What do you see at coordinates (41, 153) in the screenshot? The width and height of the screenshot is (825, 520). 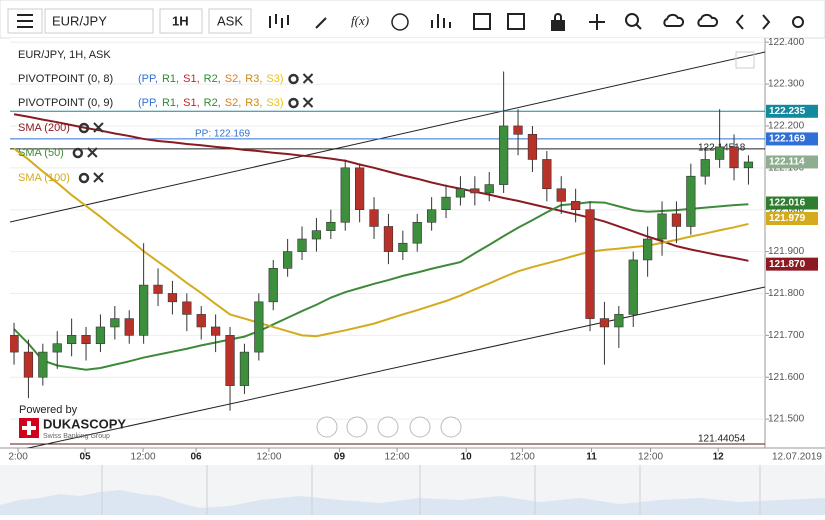 I see `legend-entry: SMA (50)` at bounding box center [41, 153].